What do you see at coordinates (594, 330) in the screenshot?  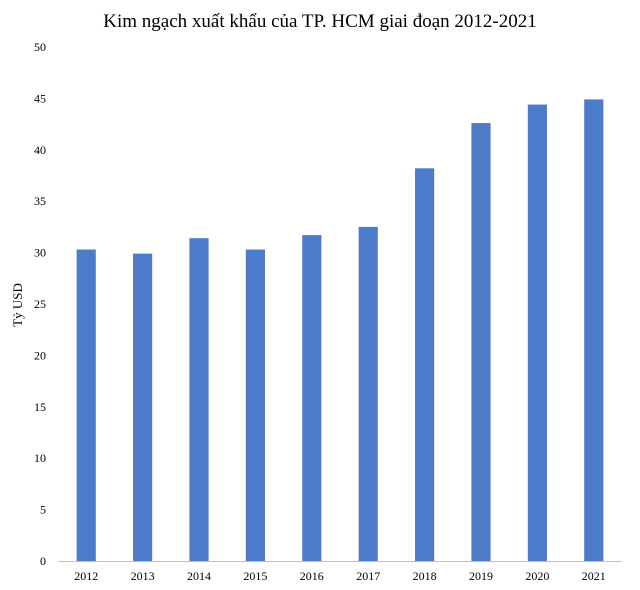 I see `bar-2021` at bounding box center [594, 330].